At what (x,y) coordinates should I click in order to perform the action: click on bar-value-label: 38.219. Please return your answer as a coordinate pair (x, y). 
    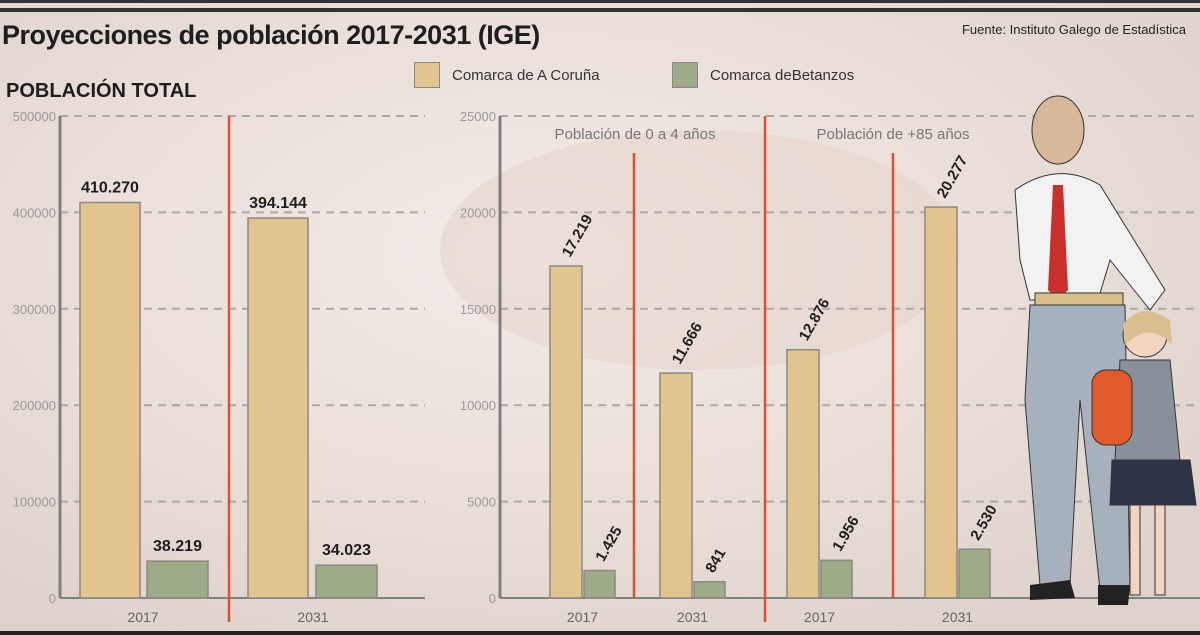
    Looking at the image, I should click on (177, 546).